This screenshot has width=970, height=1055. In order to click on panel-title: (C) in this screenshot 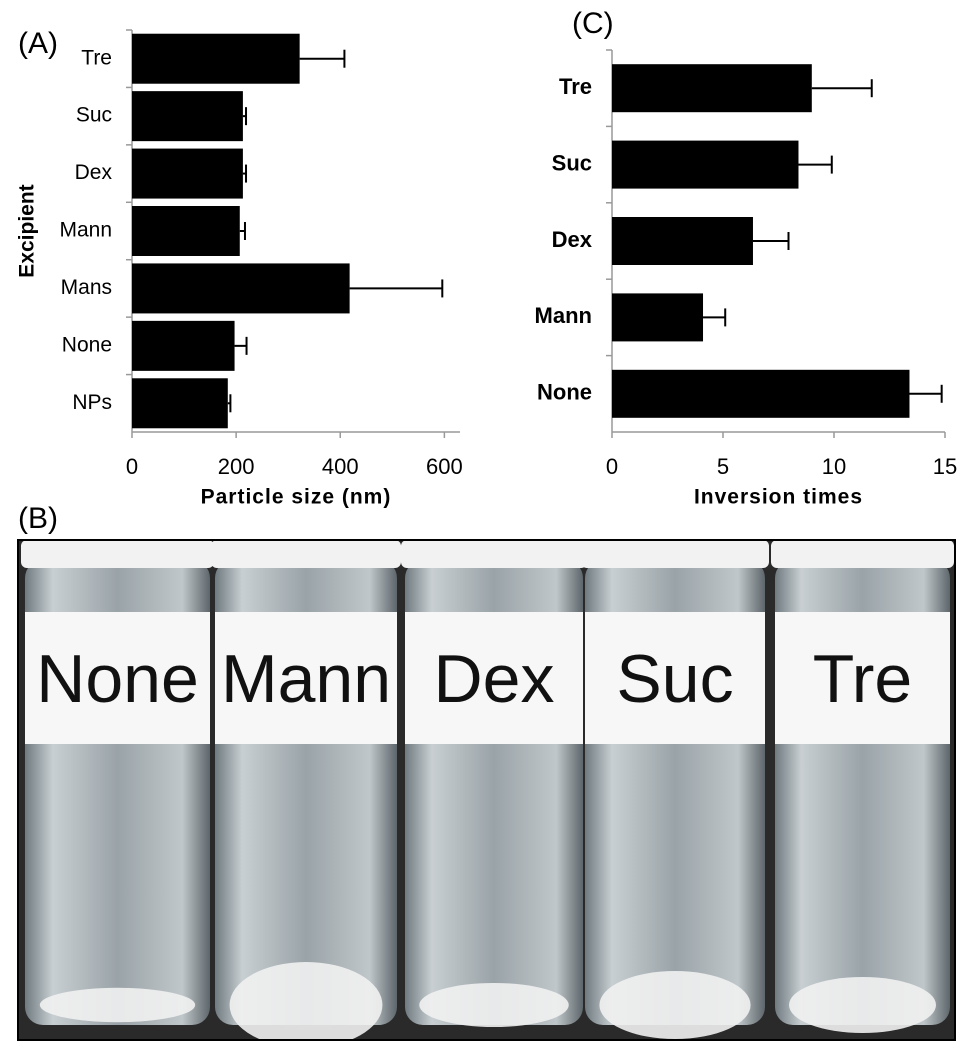, I will do `click(593, 23)`.